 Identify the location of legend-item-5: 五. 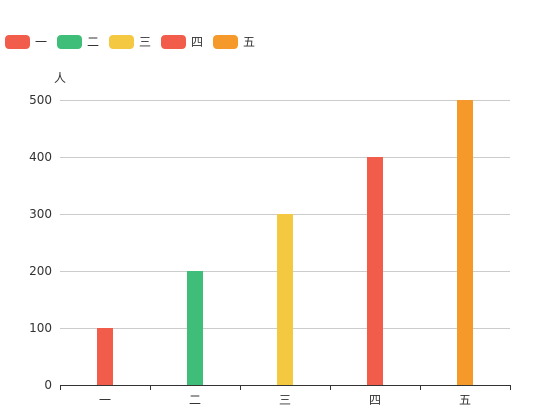
(234, 42).